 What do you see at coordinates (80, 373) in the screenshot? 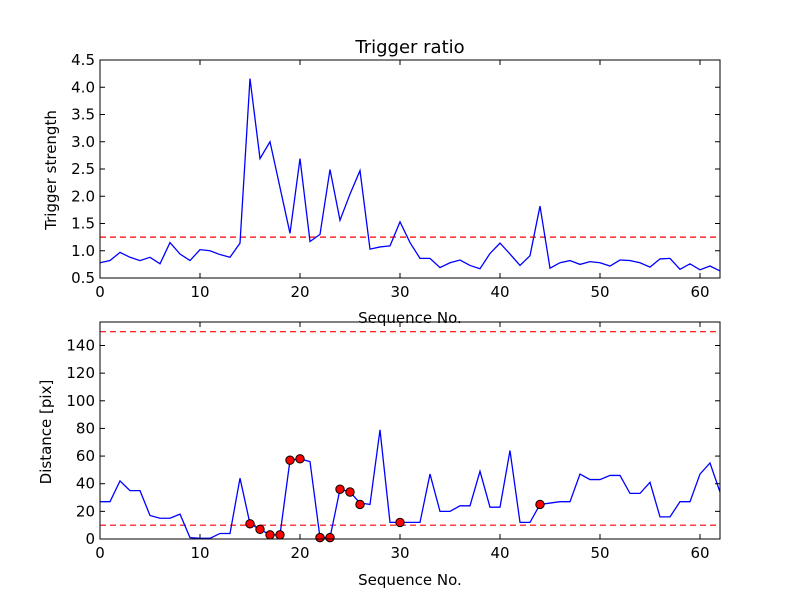
I see `bottom-ytick-label-6: 120` at bounding box center [80, 373].